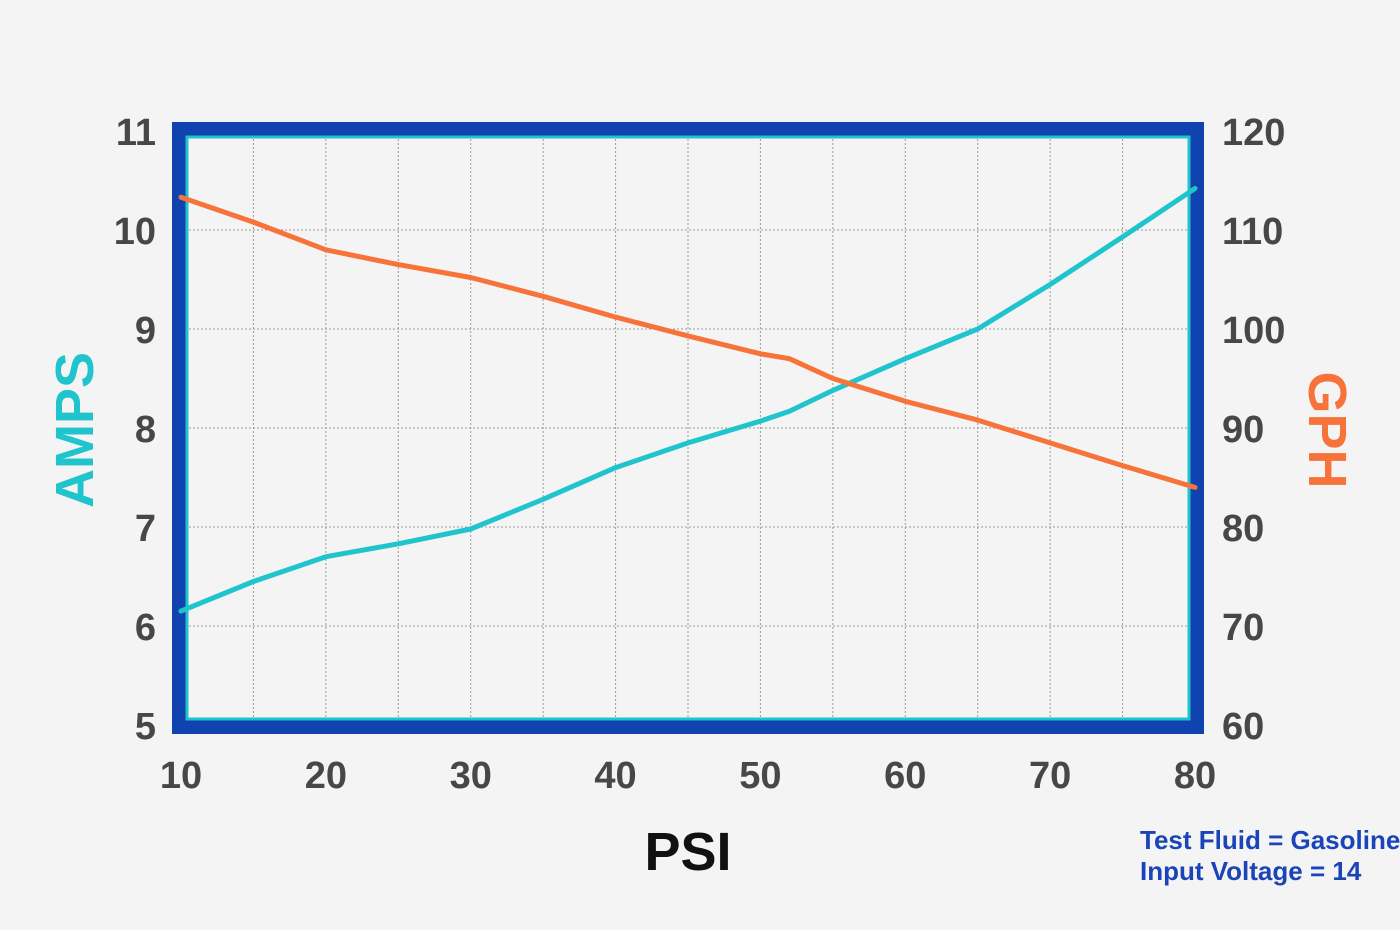 The image size is (1400, 930). I want to click on x-tick-label: 10, so click(181, 776).